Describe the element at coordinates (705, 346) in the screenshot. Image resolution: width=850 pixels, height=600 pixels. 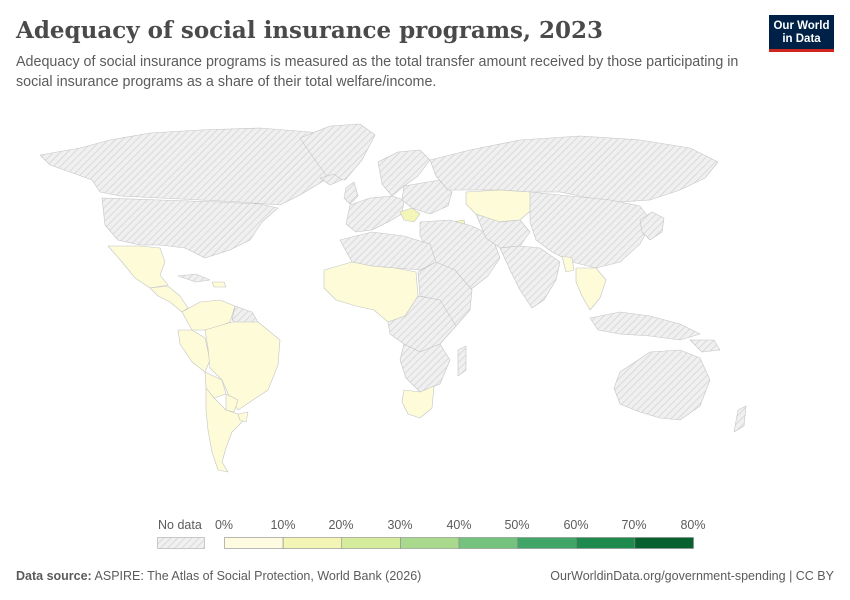
I see `country-papua-new-guinea` at that location.